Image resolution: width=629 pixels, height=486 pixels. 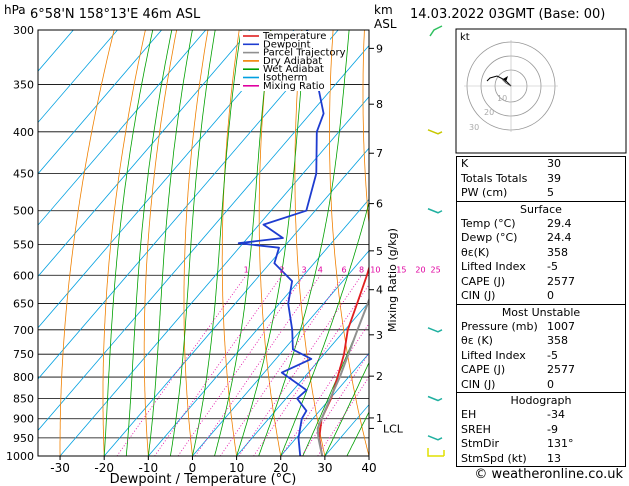 I want to click on pressure-tick-label: 550, so click(x=23, y=244).